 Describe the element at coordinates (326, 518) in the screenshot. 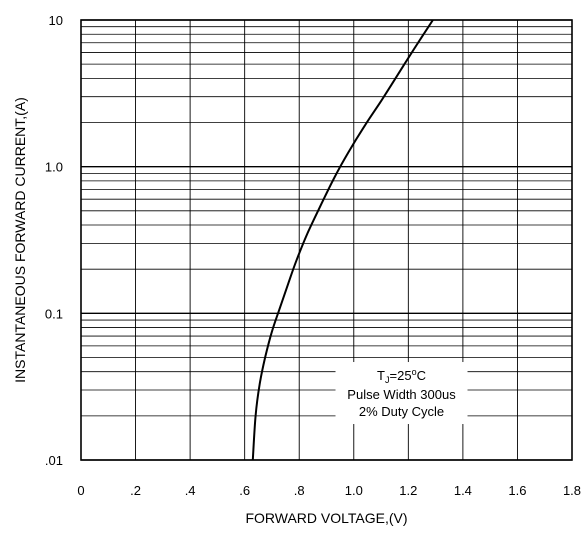

I see `x-axis-label: FORWARD VOLTAGE,(V)` at that location.